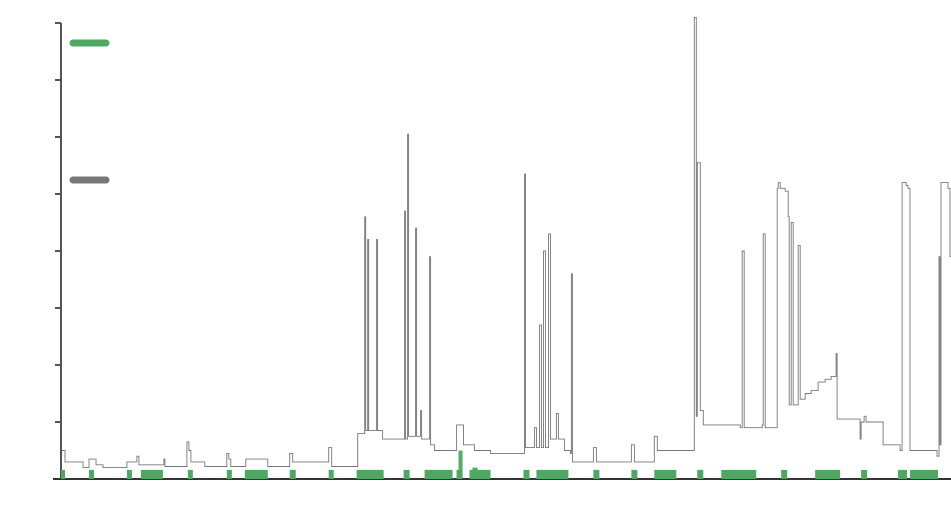  What do you see at coordinates (58, 251) in the screenshot?
I see `y-axis` at bounding box center [58, 251].